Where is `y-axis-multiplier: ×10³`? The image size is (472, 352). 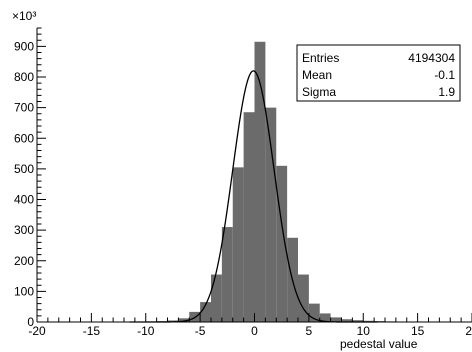 y-axis-multiplier: ×10³ is located at coordinates (24, 16).